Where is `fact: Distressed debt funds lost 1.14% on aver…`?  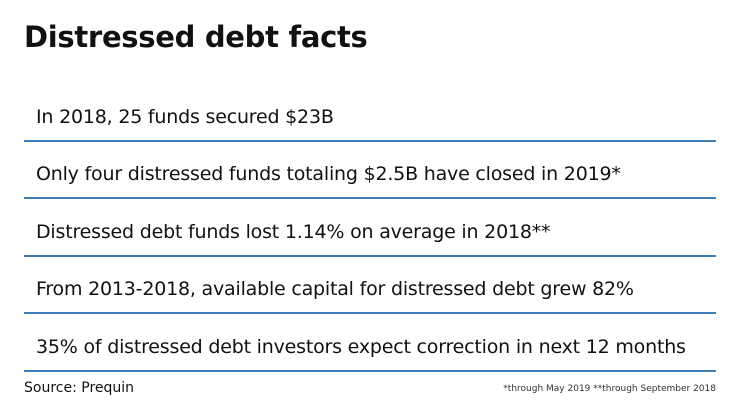
fact: Distressed debt funds lost 1.14% on aver… is located at coordinates (370, 228).